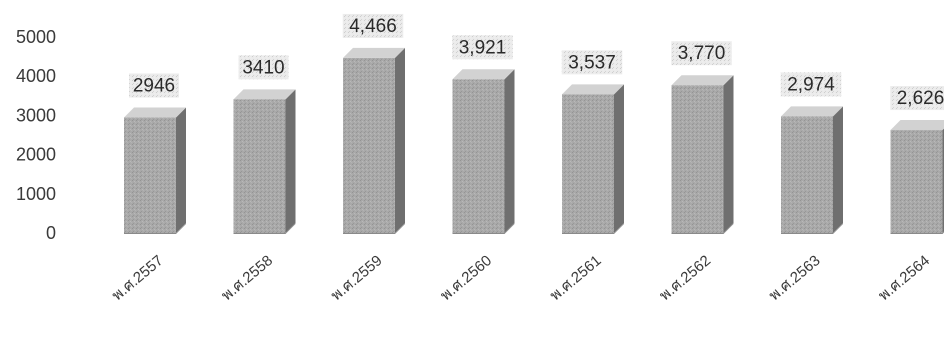 This screenshot has width=944, height=338. Describe the element at coordinates (36, 115) in the screenshot. I see `y-tick-label: 3000` at that location.